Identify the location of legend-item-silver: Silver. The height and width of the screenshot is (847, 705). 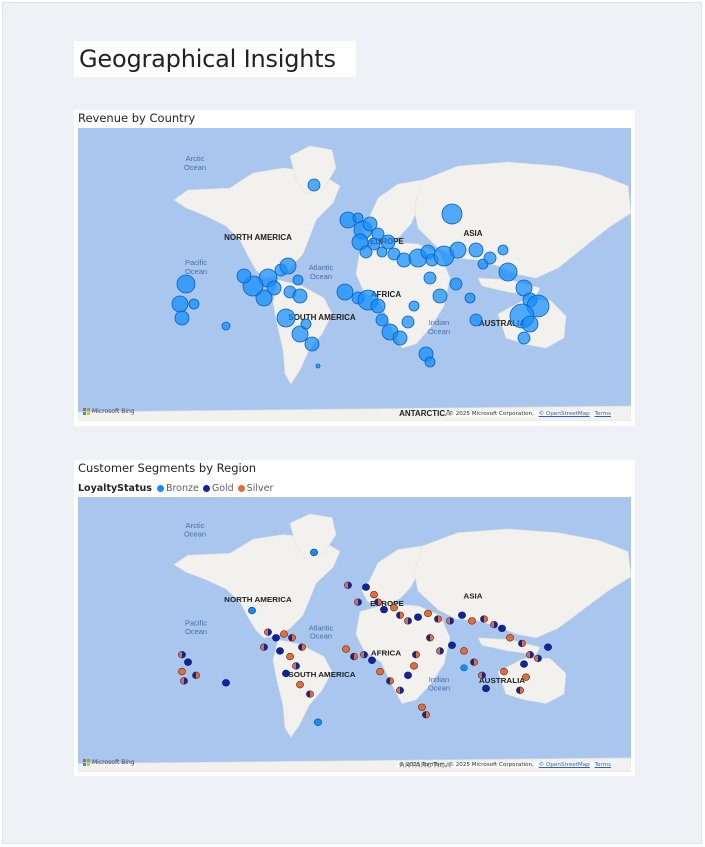
(255, 488).